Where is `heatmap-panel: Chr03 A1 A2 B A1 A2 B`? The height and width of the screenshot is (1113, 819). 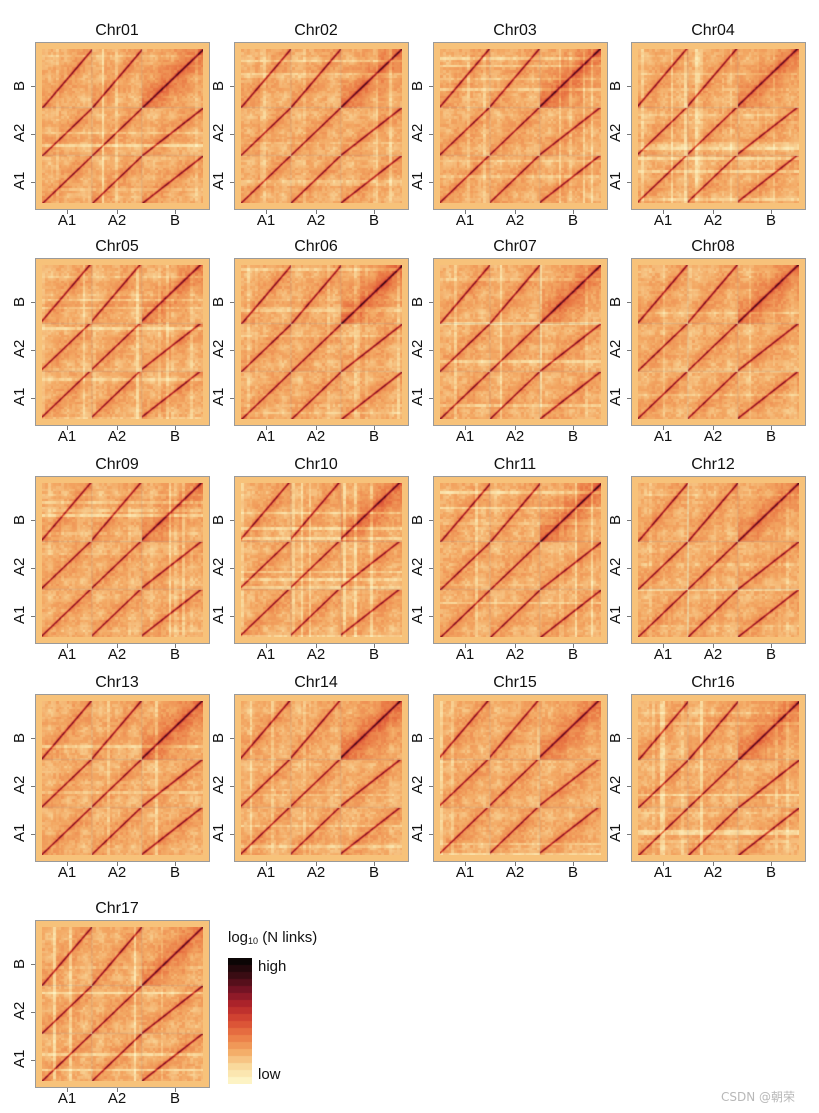
heatmap-panel: Chr03 A1 A2 B A1 A2 B is located at coordinates (512, 125).